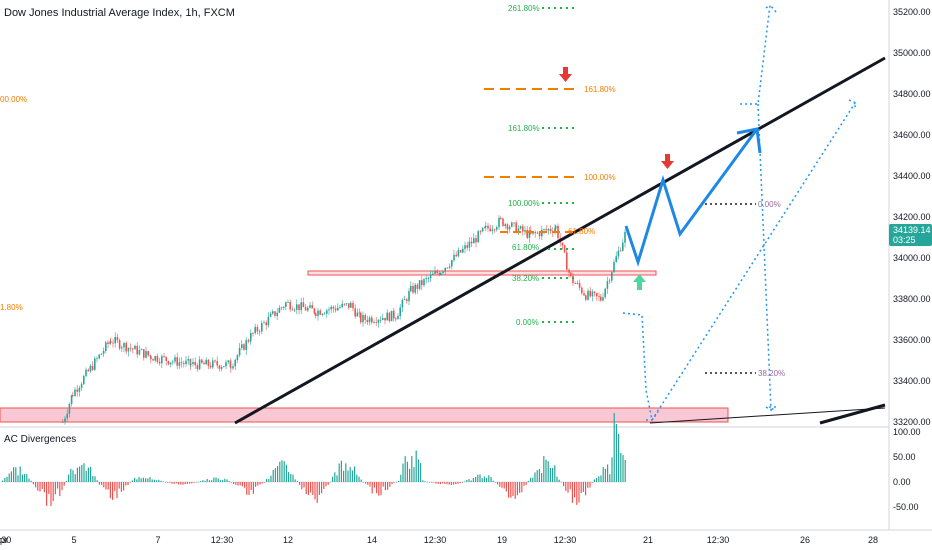 The height and width of the screenshot is (550, 932). What do you see at coordinates (524, 128) in the screenshot?
I see `fib-label-1618: 161.80%` at bounding box center [524, 128].